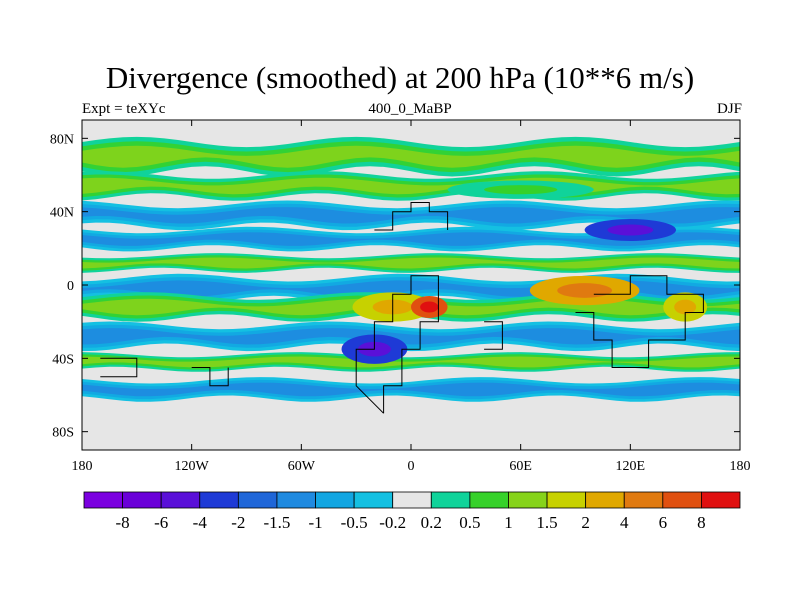 This screenshot has width=800, height=600. What do you see at coordinates (238, 522) in the screenshot?
I see `colorbar-label: -2` at bounding box center [238, 522].